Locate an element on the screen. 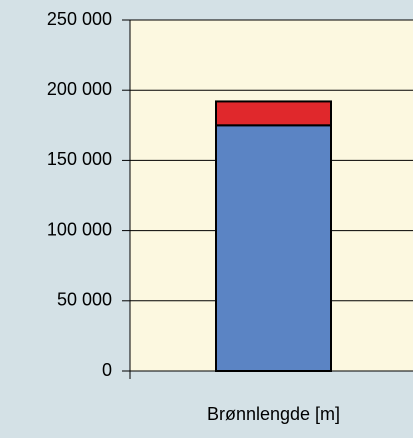 Image resolution: width=413 pixels, height=438 pixels. y-tick-label: 150 000 is located at coordinates (79, 159).